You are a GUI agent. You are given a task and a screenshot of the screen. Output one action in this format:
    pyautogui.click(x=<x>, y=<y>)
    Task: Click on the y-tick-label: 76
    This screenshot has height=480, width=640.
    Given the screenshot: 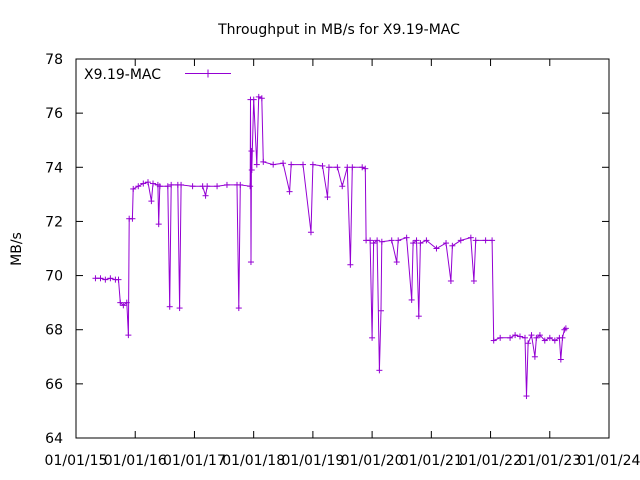 What is the action you would take?
    pyautogui.click(x=54, y=114)
    